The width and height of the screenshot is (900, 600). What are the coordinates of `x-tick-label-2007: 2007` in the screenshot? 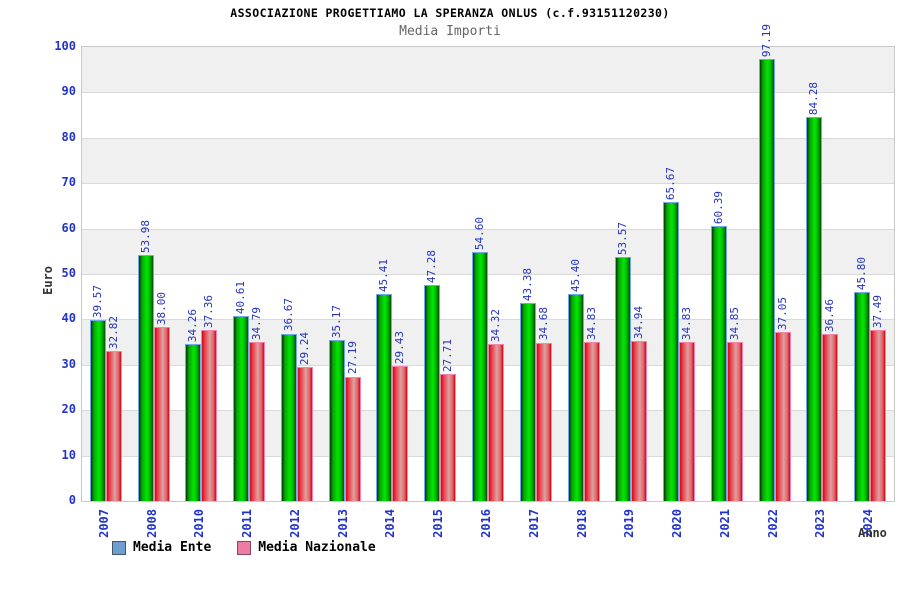 It's located at (103, 523).